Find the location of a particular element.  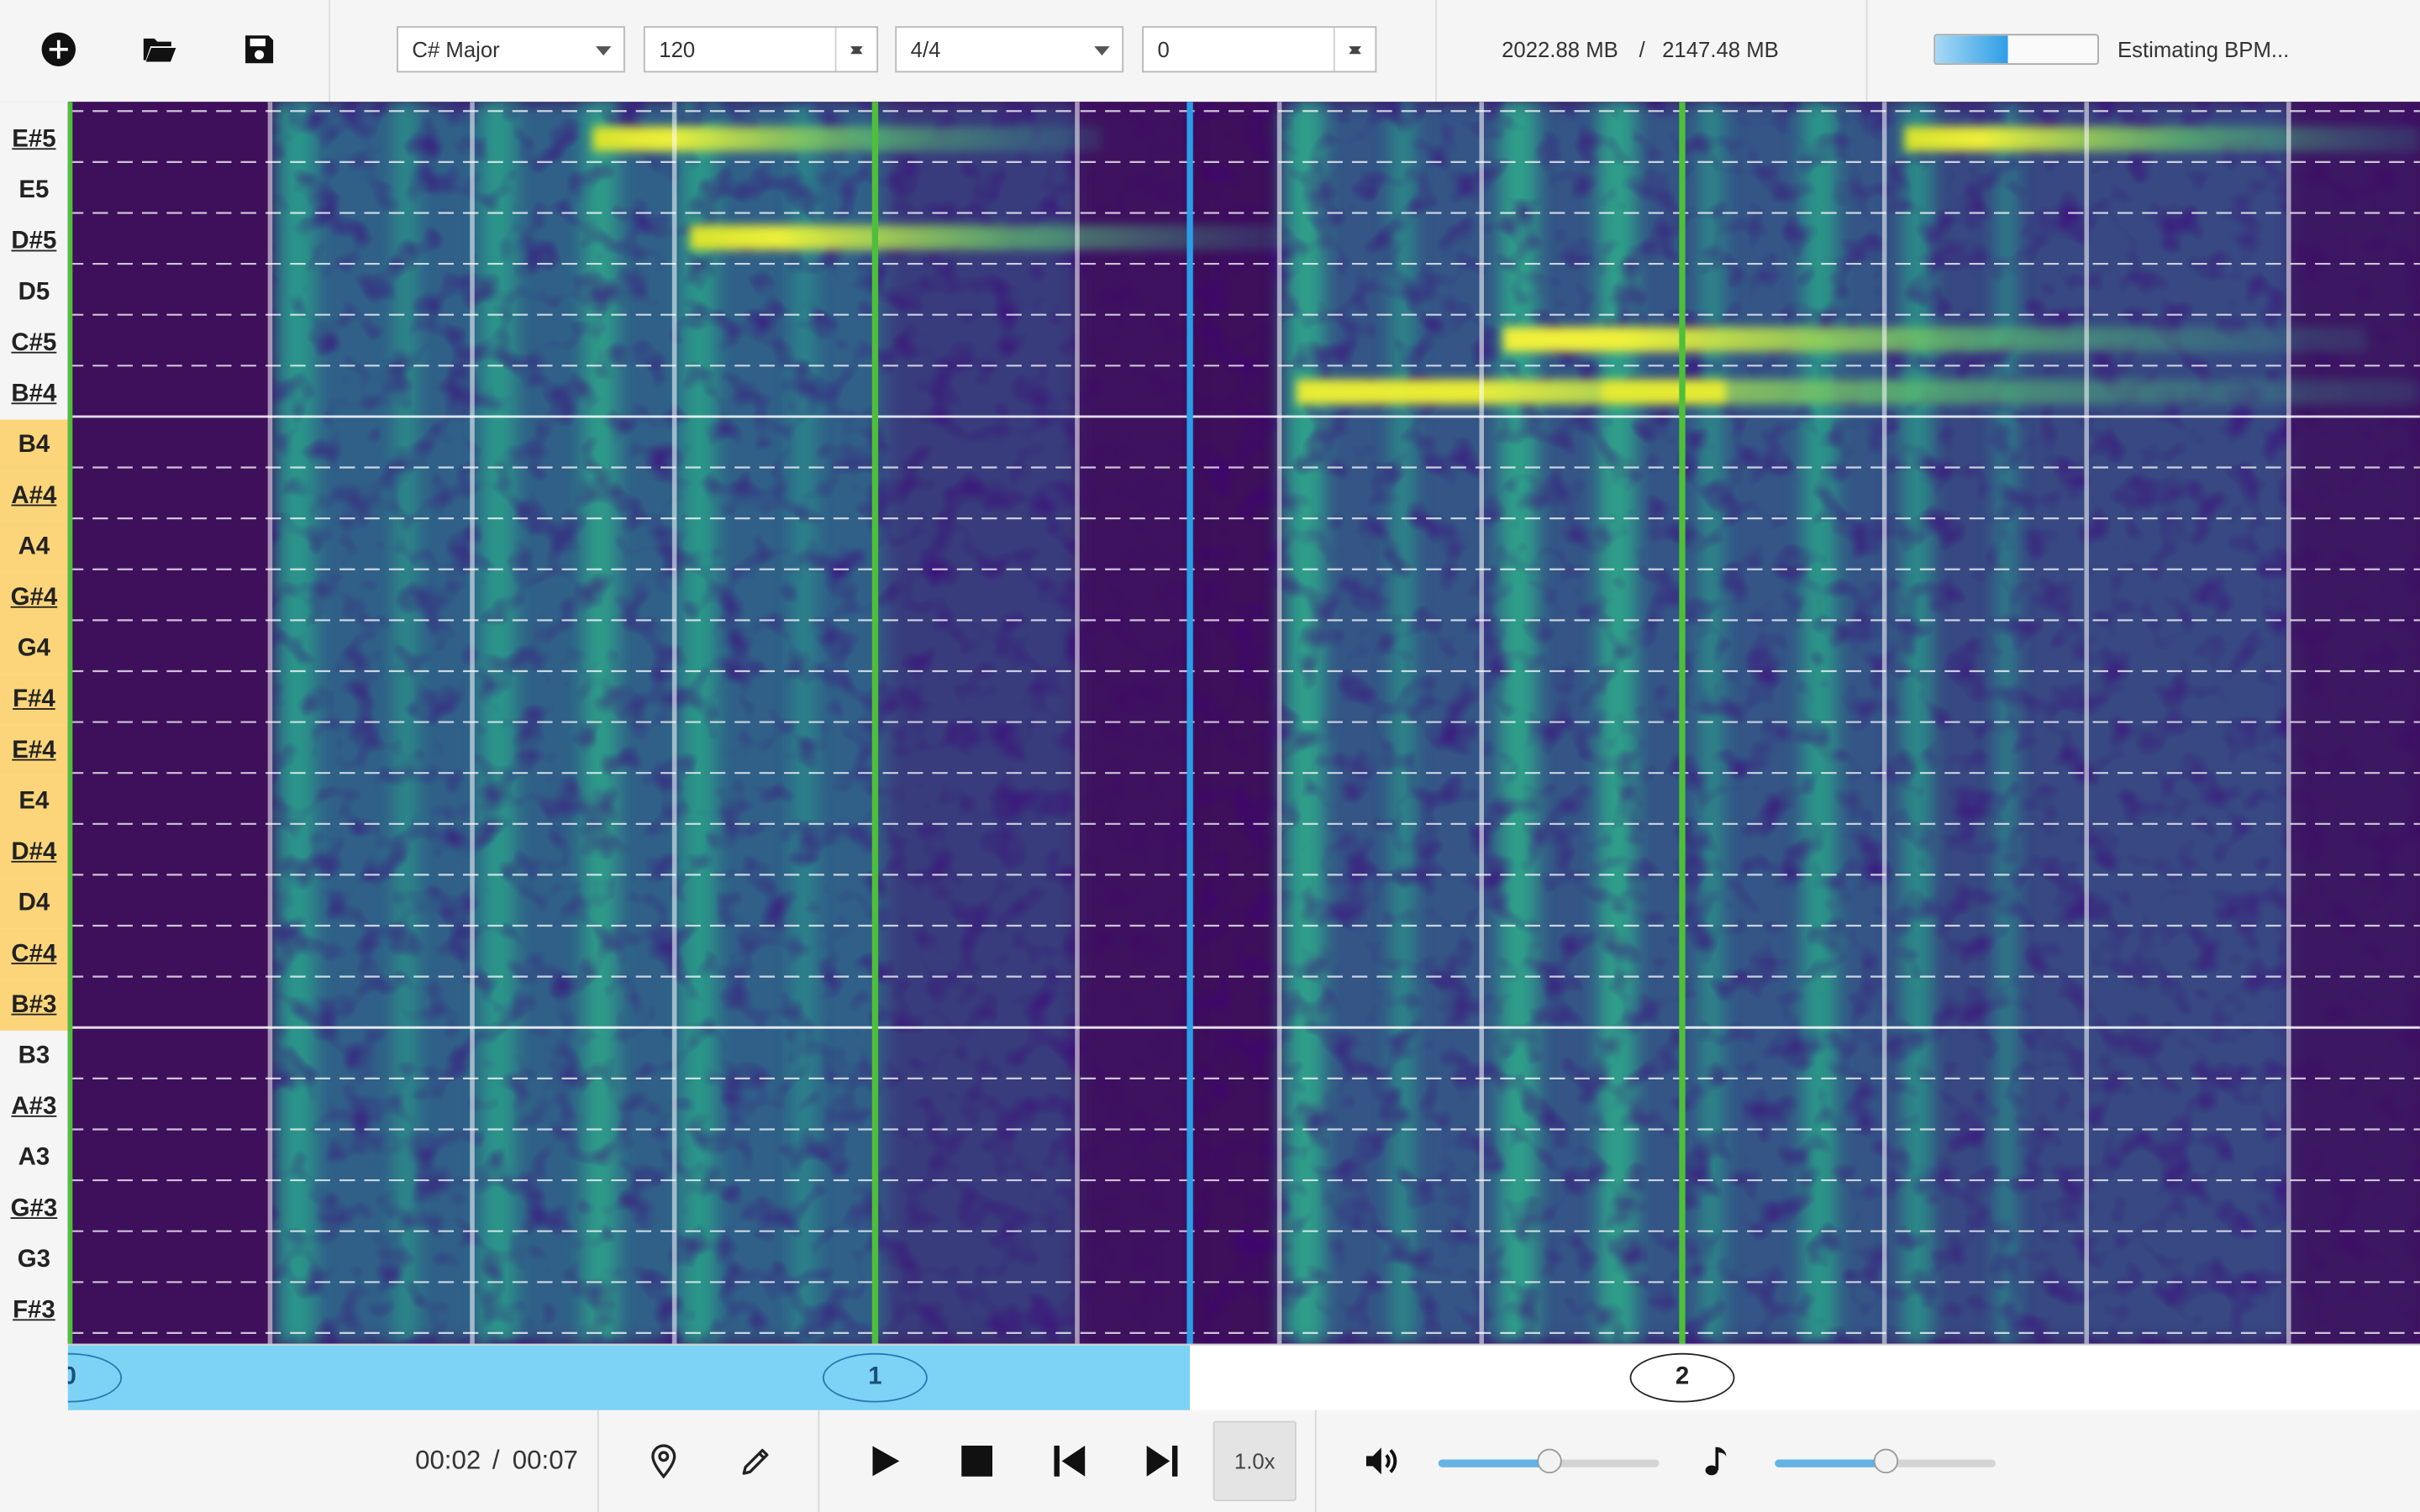

volume-slider-thumb is located at coordinates (1548, 1461).